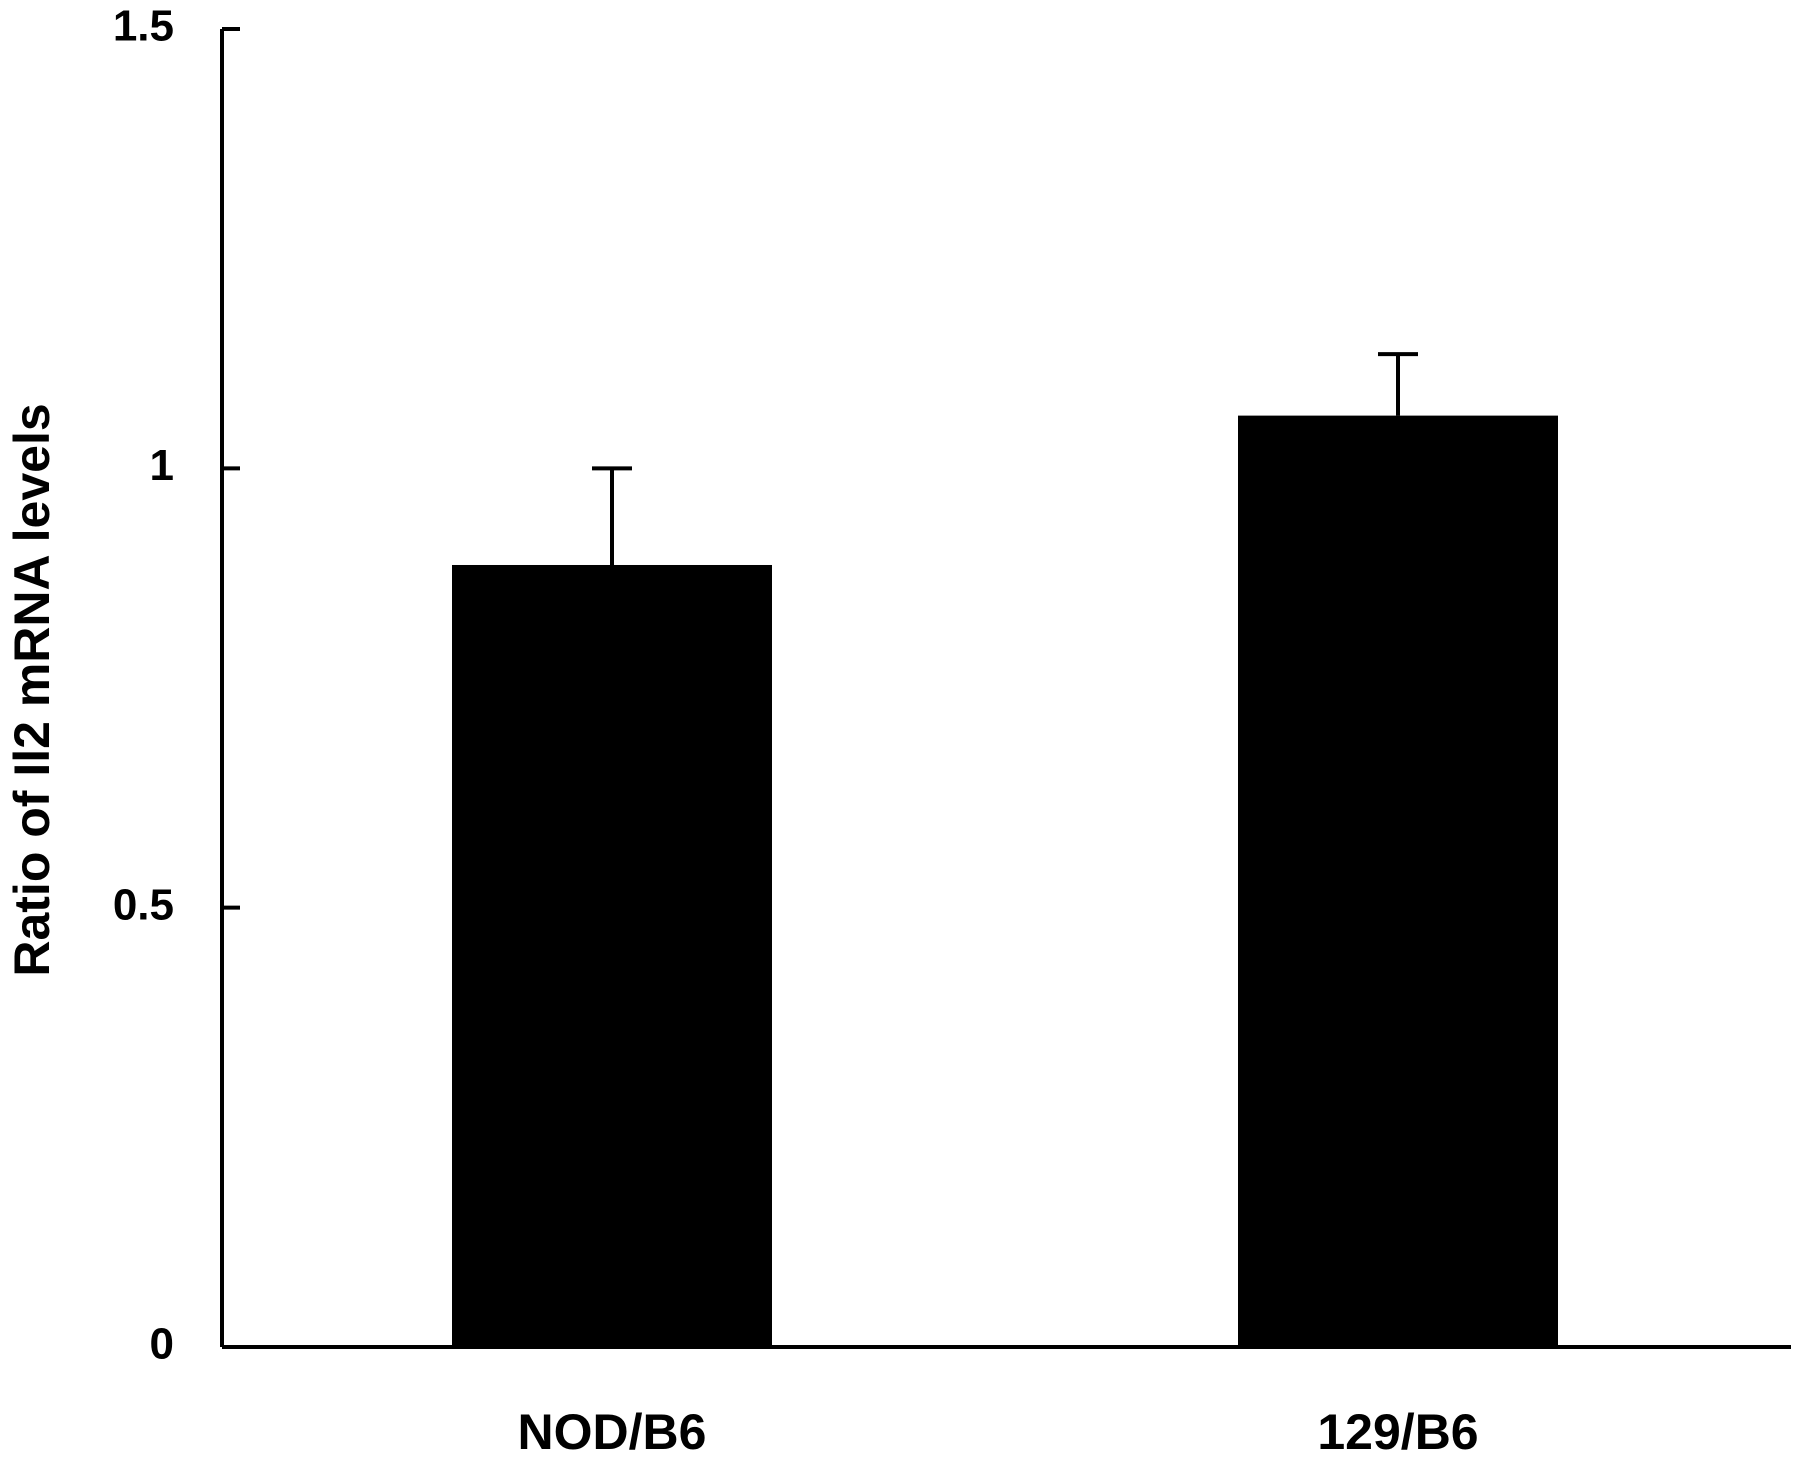  What do you see at coordinates (32, 689) in the screenshot?
I see `y-axis-label: Ratio of Il2 mRNA levels` at bounding box center [32, 689].